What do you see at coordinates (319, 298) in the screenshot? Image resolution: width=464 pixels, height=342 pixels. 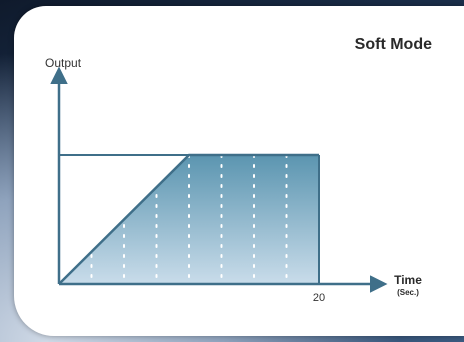 I see `x-tick-label: 20` at bounding box center [319, 298].